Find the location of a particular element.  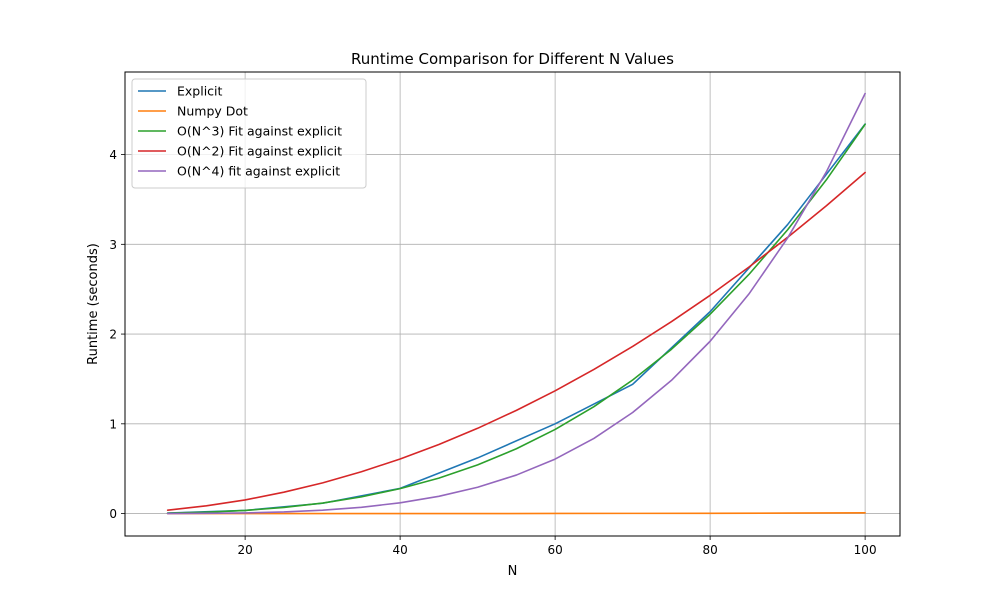

legend-label-2: Numpy Dot is located at coordinates (212, 111).